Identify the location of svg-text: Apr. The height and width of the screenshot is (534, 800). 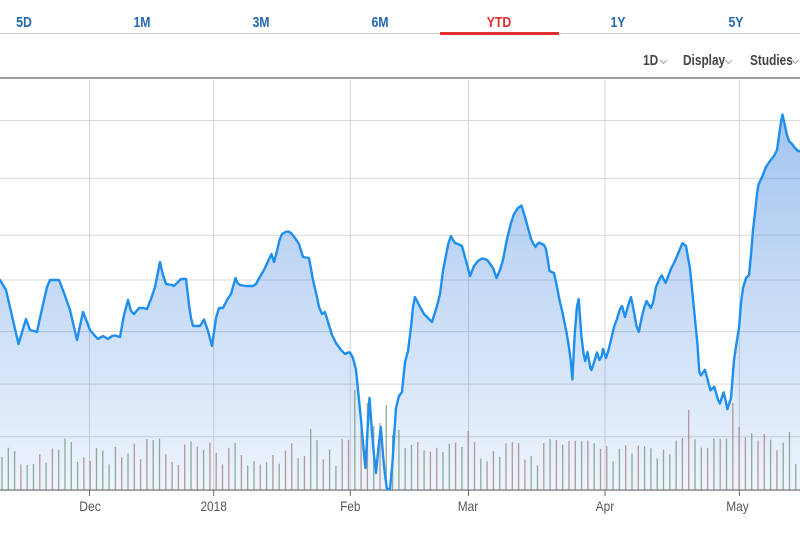
(605, 506).